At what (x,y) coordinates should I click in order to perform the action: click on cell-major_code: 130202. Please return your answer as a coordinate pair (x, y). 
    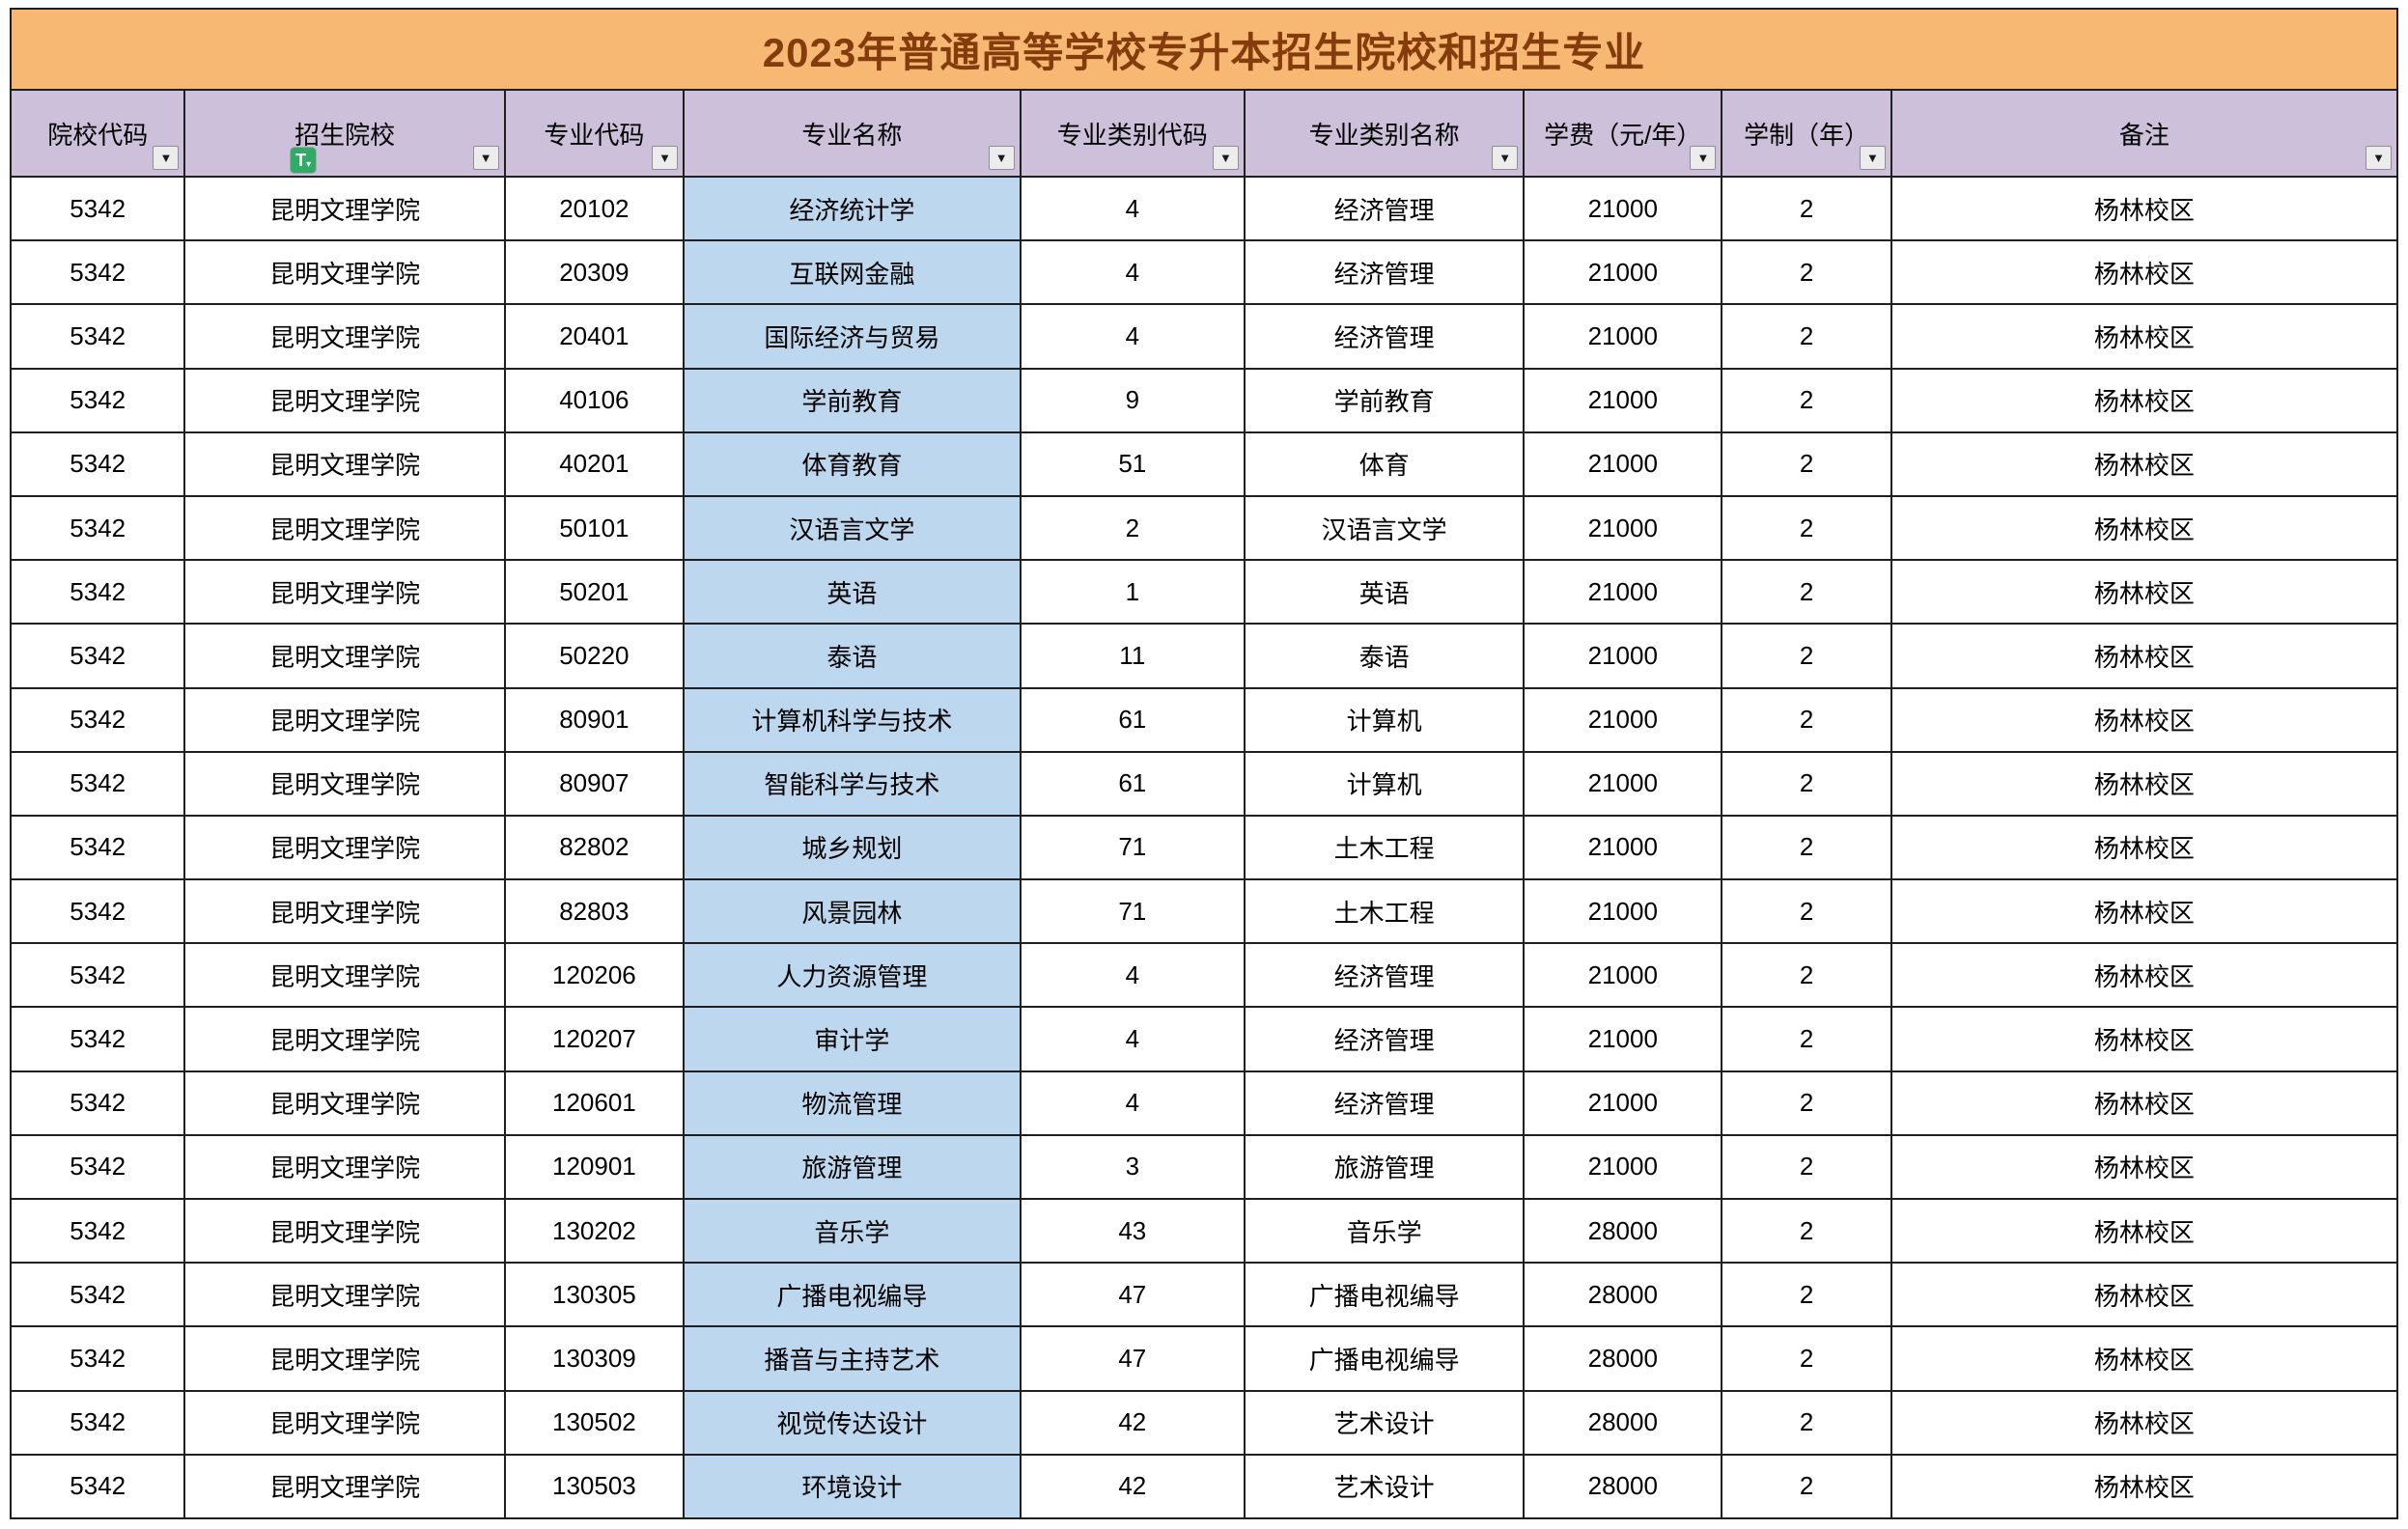
    Looking at the image, I should click on (595, 1231).